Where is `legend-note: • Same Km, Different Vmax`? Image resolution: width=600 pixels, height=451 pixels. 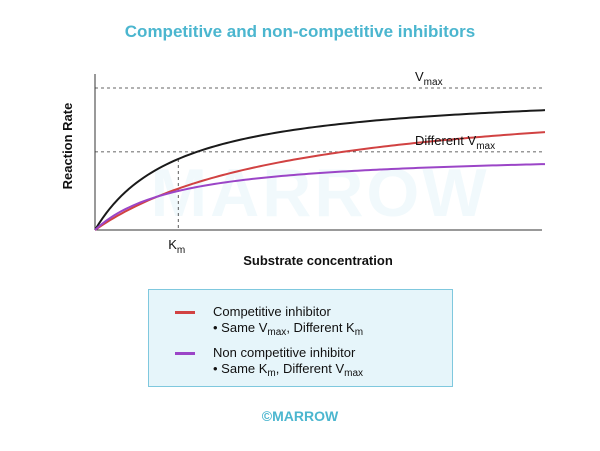
legend-note: • Same Km, Different Vmax is located at coordinates (288, 370).